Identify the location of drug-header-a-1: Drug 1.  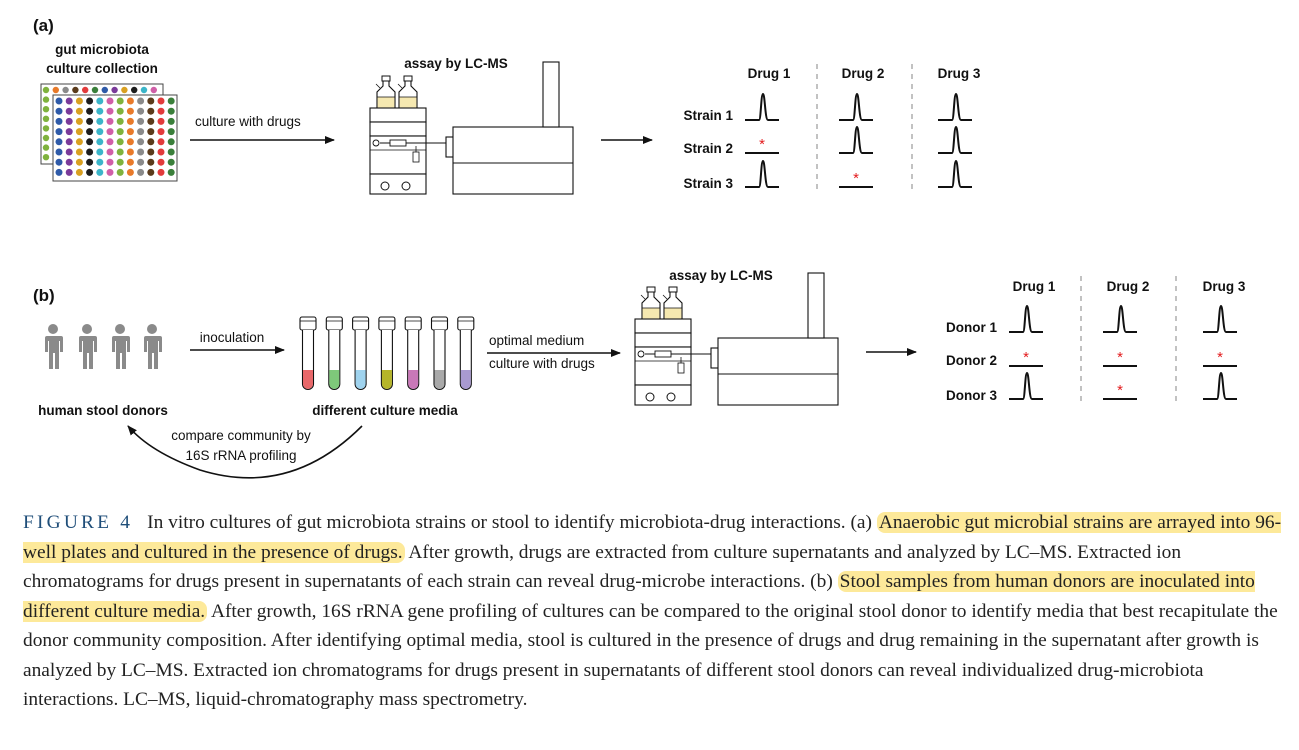
(769, 73).